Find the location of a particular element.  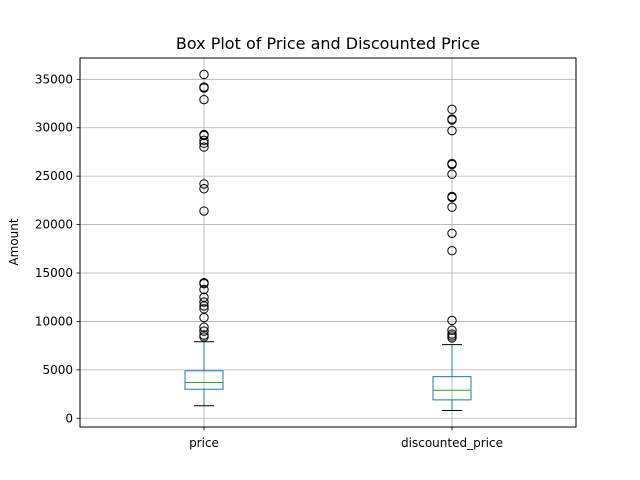

y-tick-label: 15000 is located at coordinates (54, 273).